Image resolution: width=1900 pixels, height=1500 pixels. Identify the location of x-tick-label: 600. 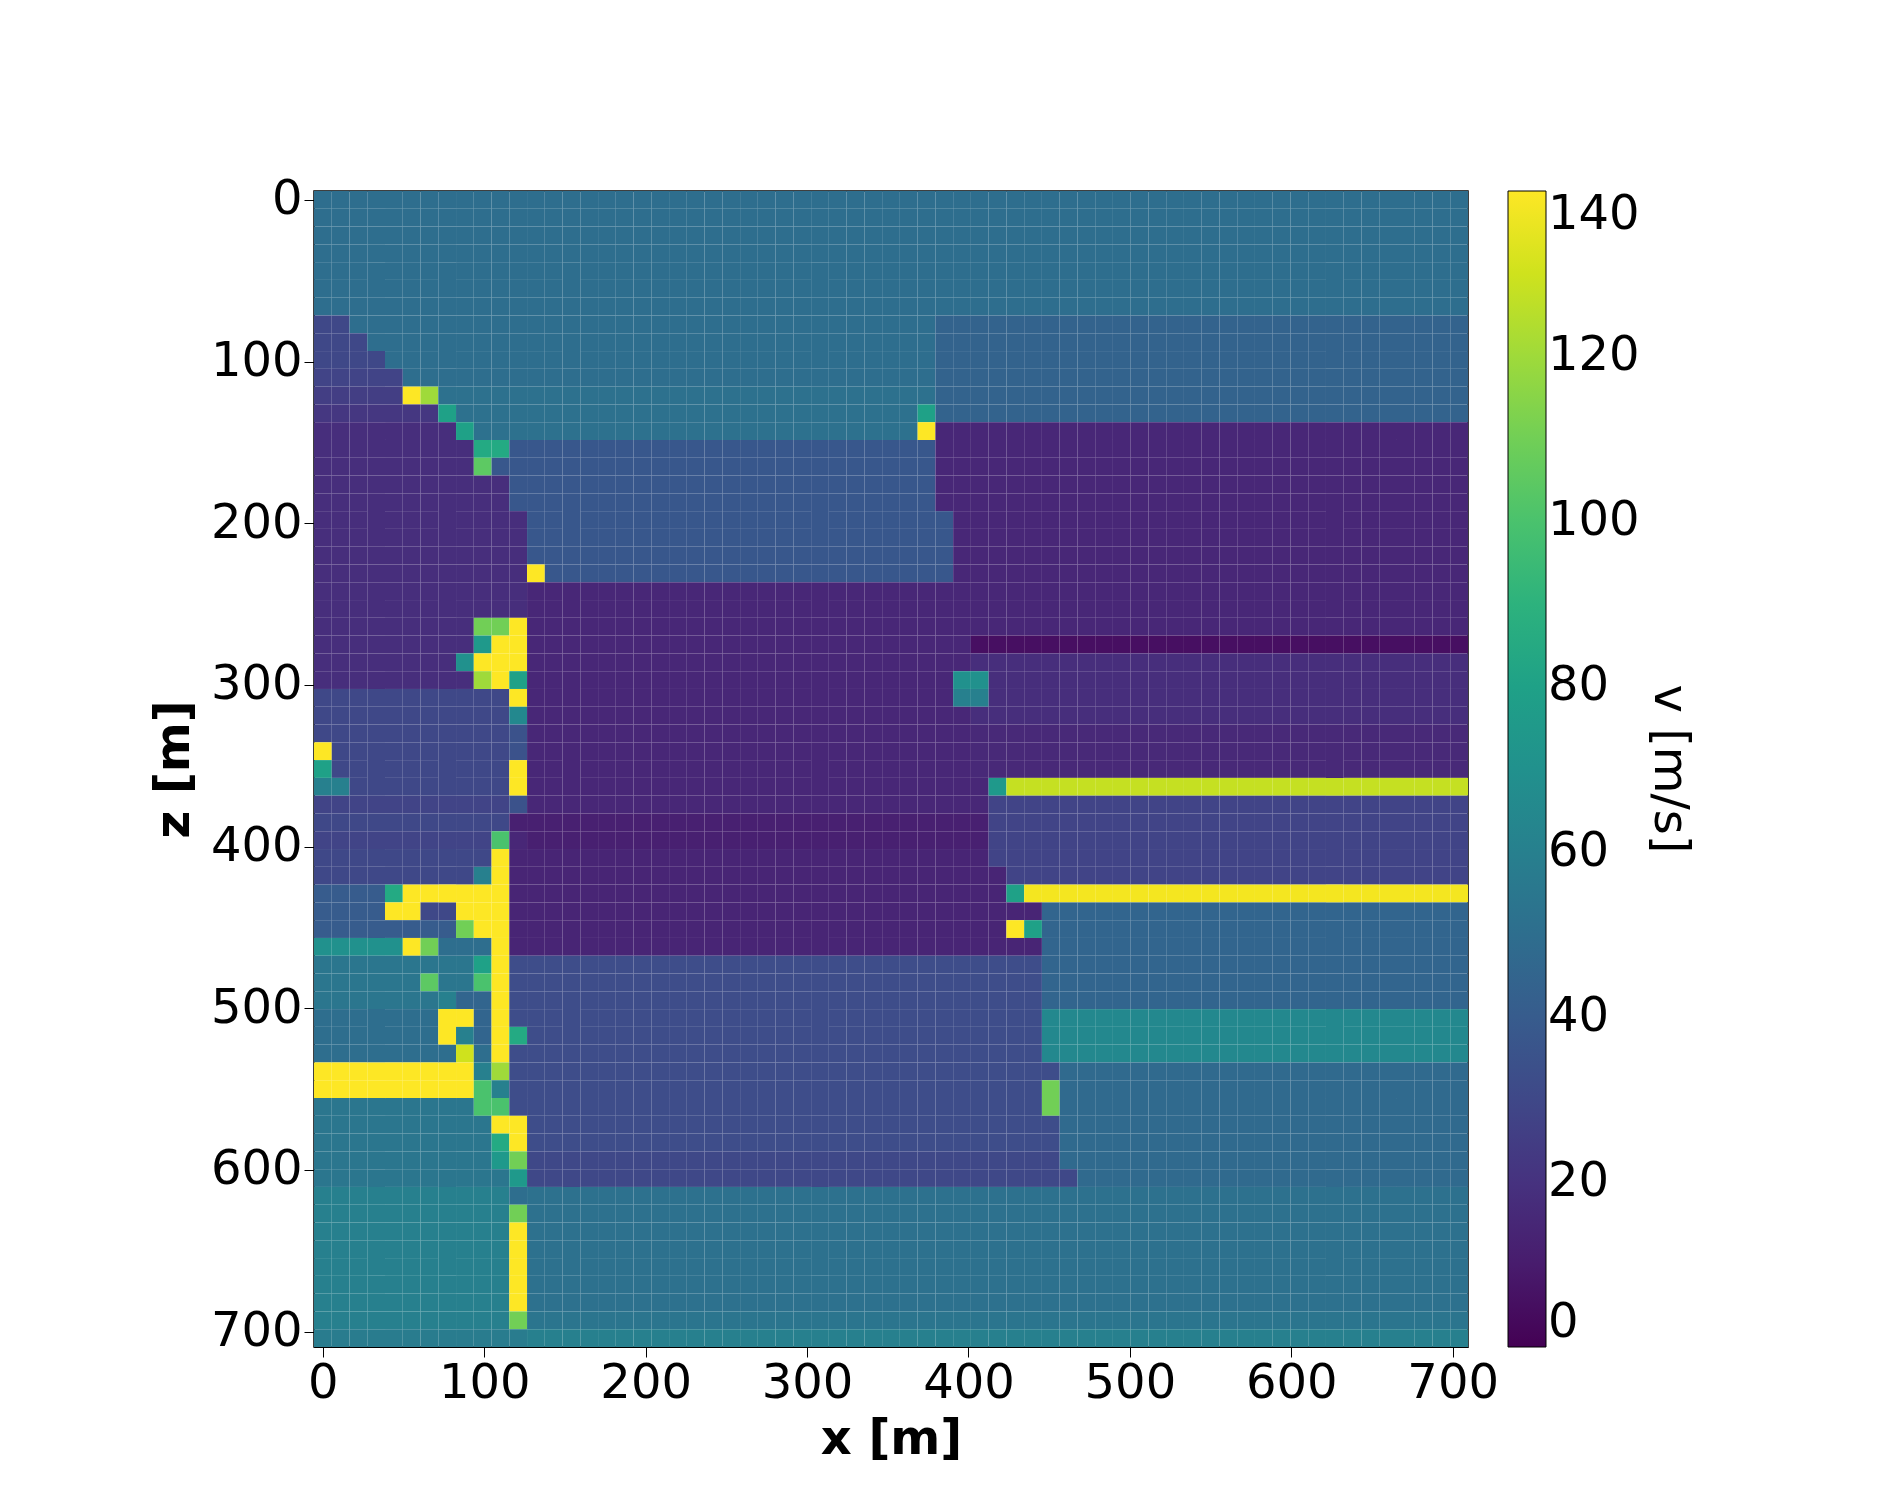
(1291, 1380).